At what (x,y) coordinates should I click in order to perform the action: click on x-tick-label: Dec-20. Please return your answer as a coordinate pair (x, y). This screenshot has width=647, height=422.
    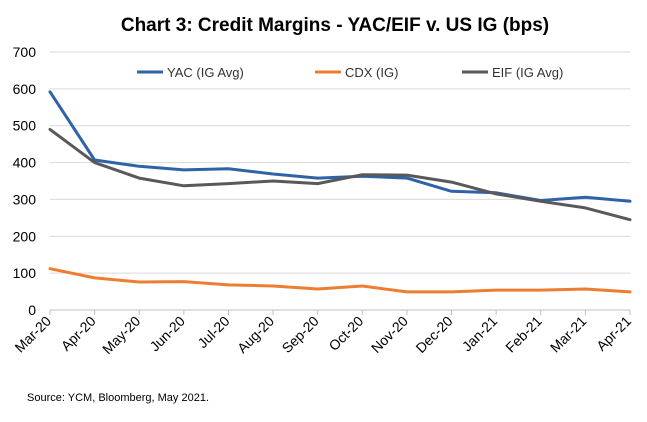
    Looking at the image, I should click on (433, 334).